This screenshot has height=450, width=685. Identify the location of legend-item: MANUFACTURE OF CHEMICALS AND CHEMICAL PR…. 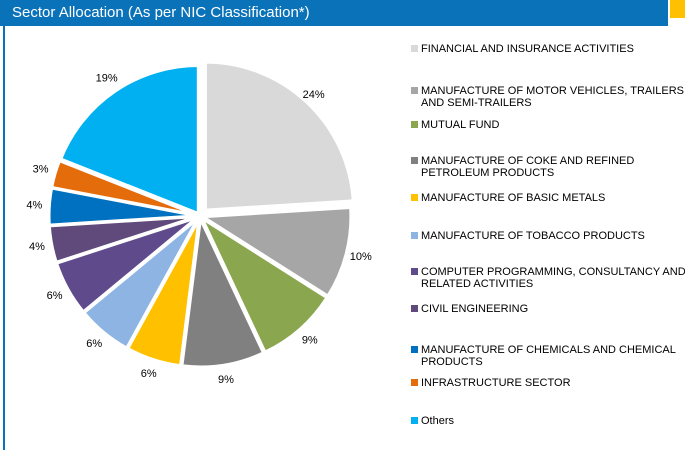
(548, 356).